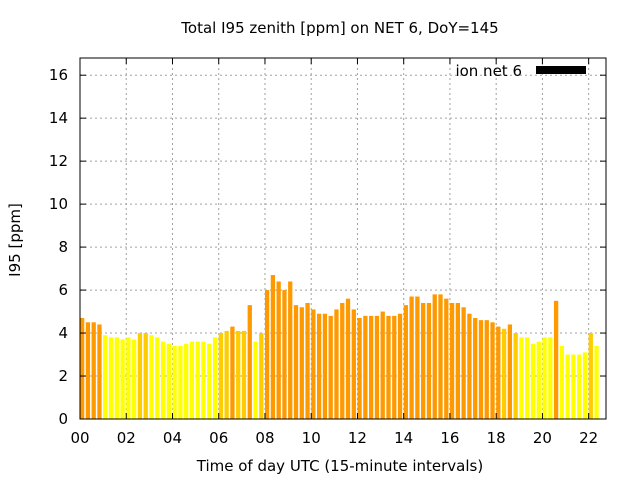  Describe the element at coordinates (339, 466) in the screenshot. I see `x-axis-label: Time of day UTC (15-minute intervals)` at that location.